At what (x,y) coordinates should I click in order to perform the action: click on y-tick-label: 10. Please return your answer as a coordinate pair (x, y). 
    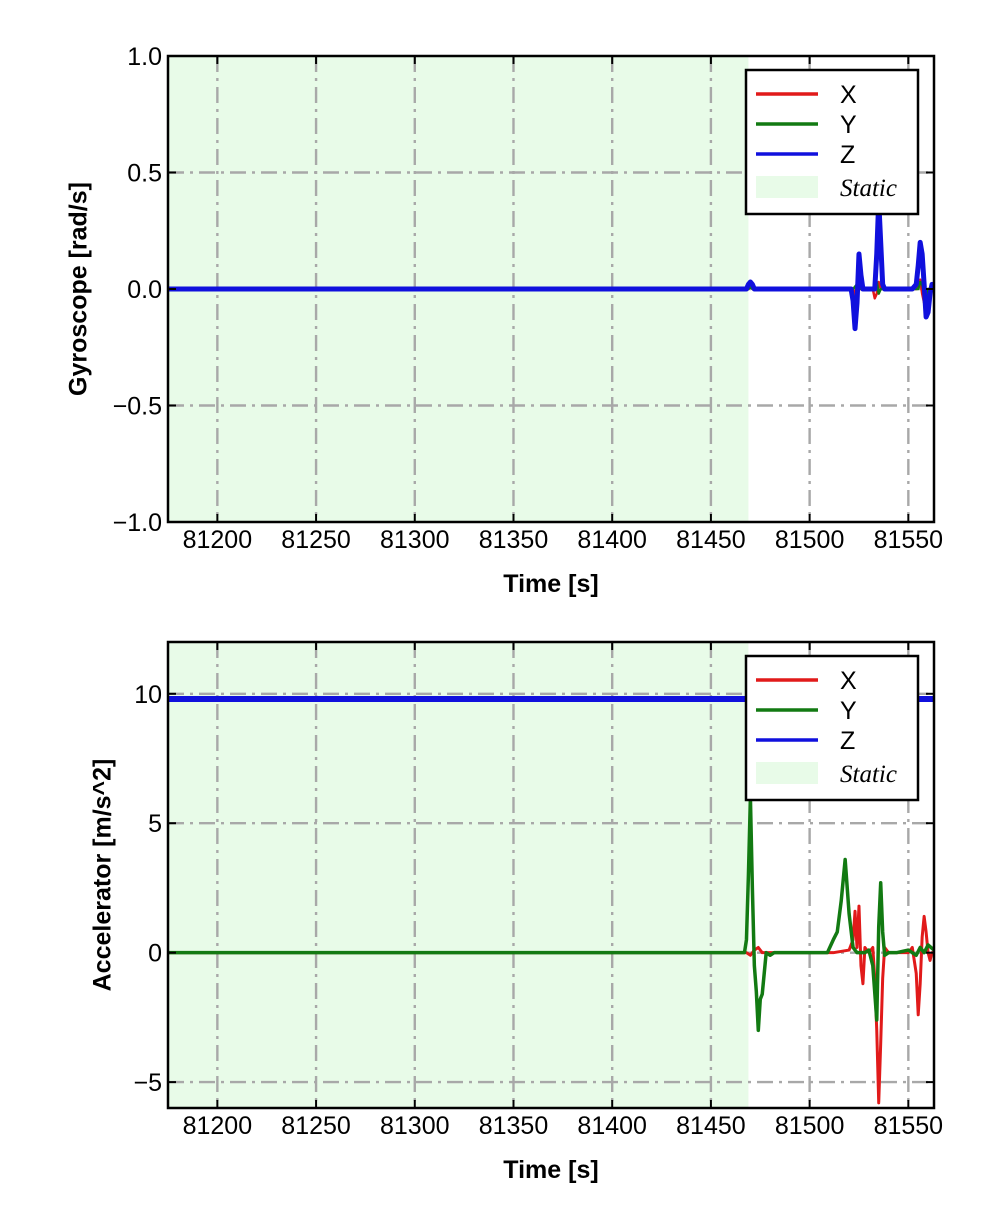
    Looking at the image, I should click on (148, 695).